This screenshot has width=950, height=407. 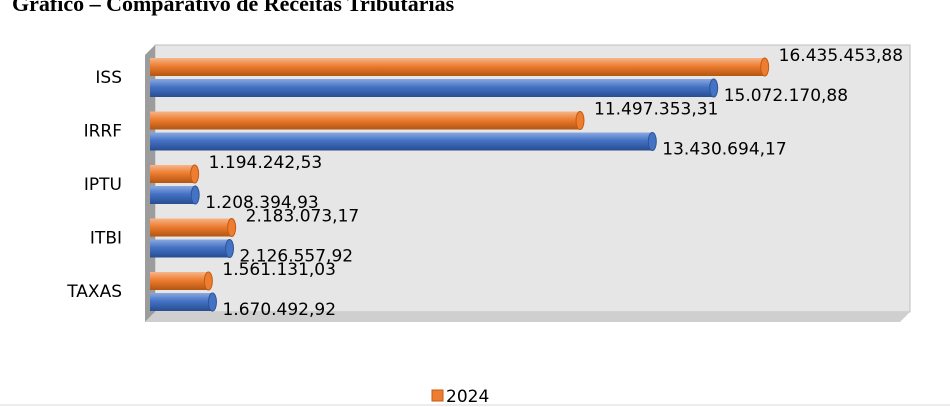 What do you see at coordinates (303, 217) in the screenshot?
I see `data-label: 2.183.073,17` at bounding box center [303, 217].